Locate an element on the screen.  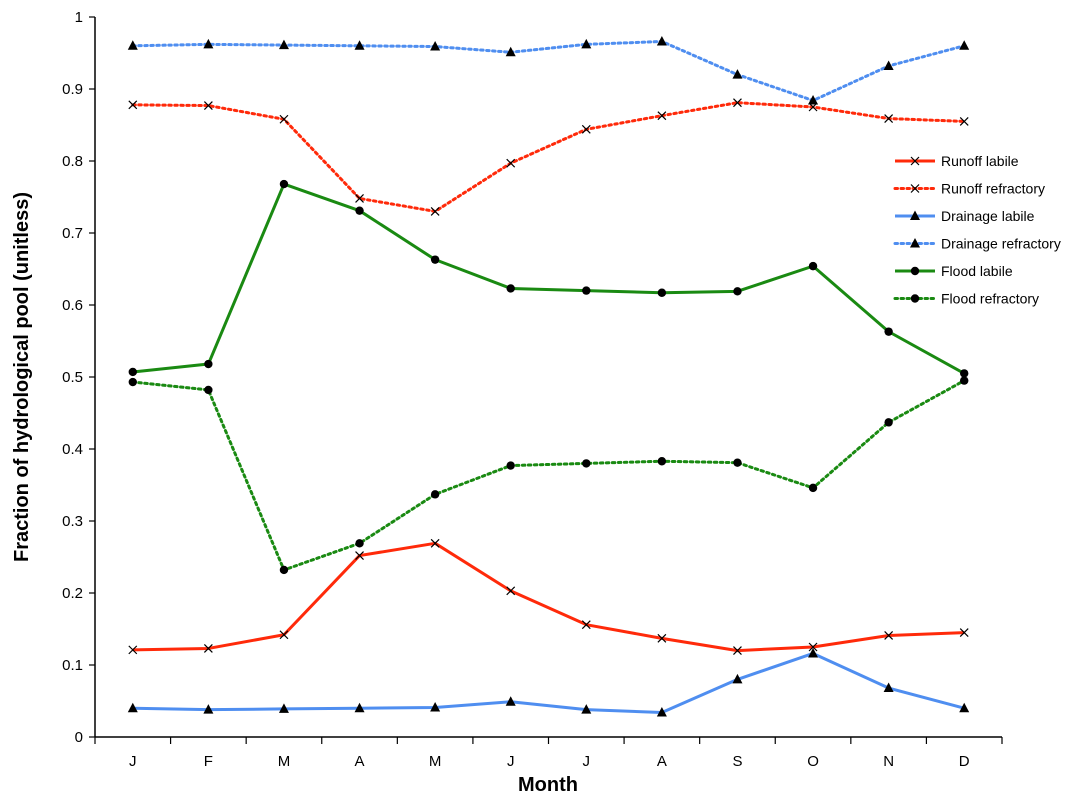
legend-label: Runoff labile is located at coordinates (980, 161).